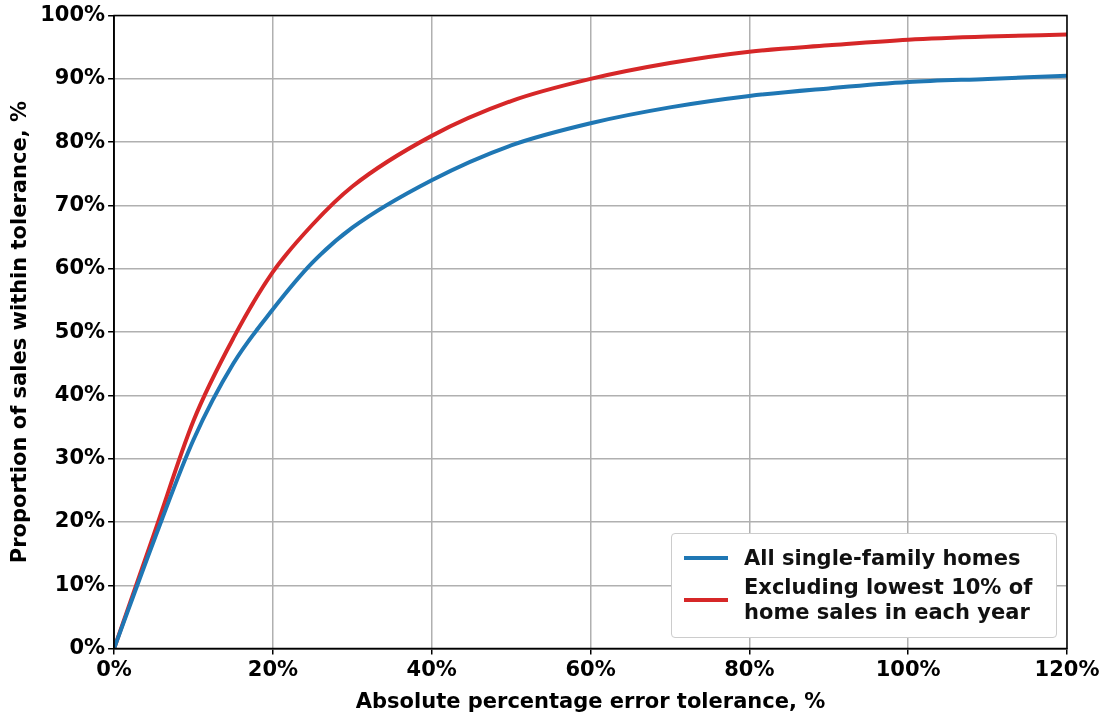 This screenshot has height=723, width=1113. I want to click on x-tick-label: 20%, so click(273, 668).